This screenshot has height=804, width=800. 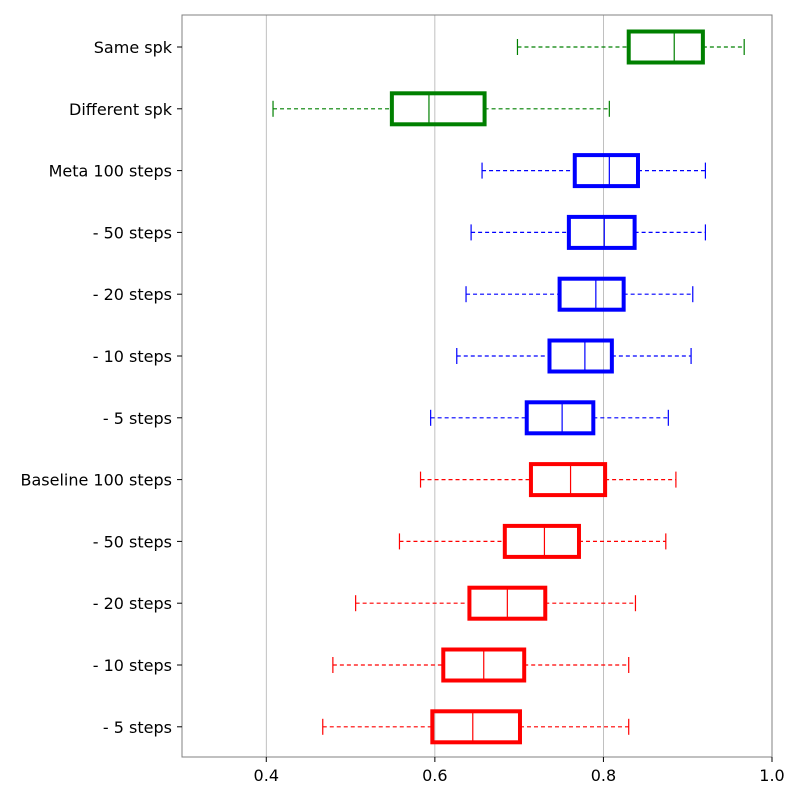 What do you see at coordinates (771, 775) in the screenshot?
I see `x-tick-label: 1.0` at bounding box center [771, 775].